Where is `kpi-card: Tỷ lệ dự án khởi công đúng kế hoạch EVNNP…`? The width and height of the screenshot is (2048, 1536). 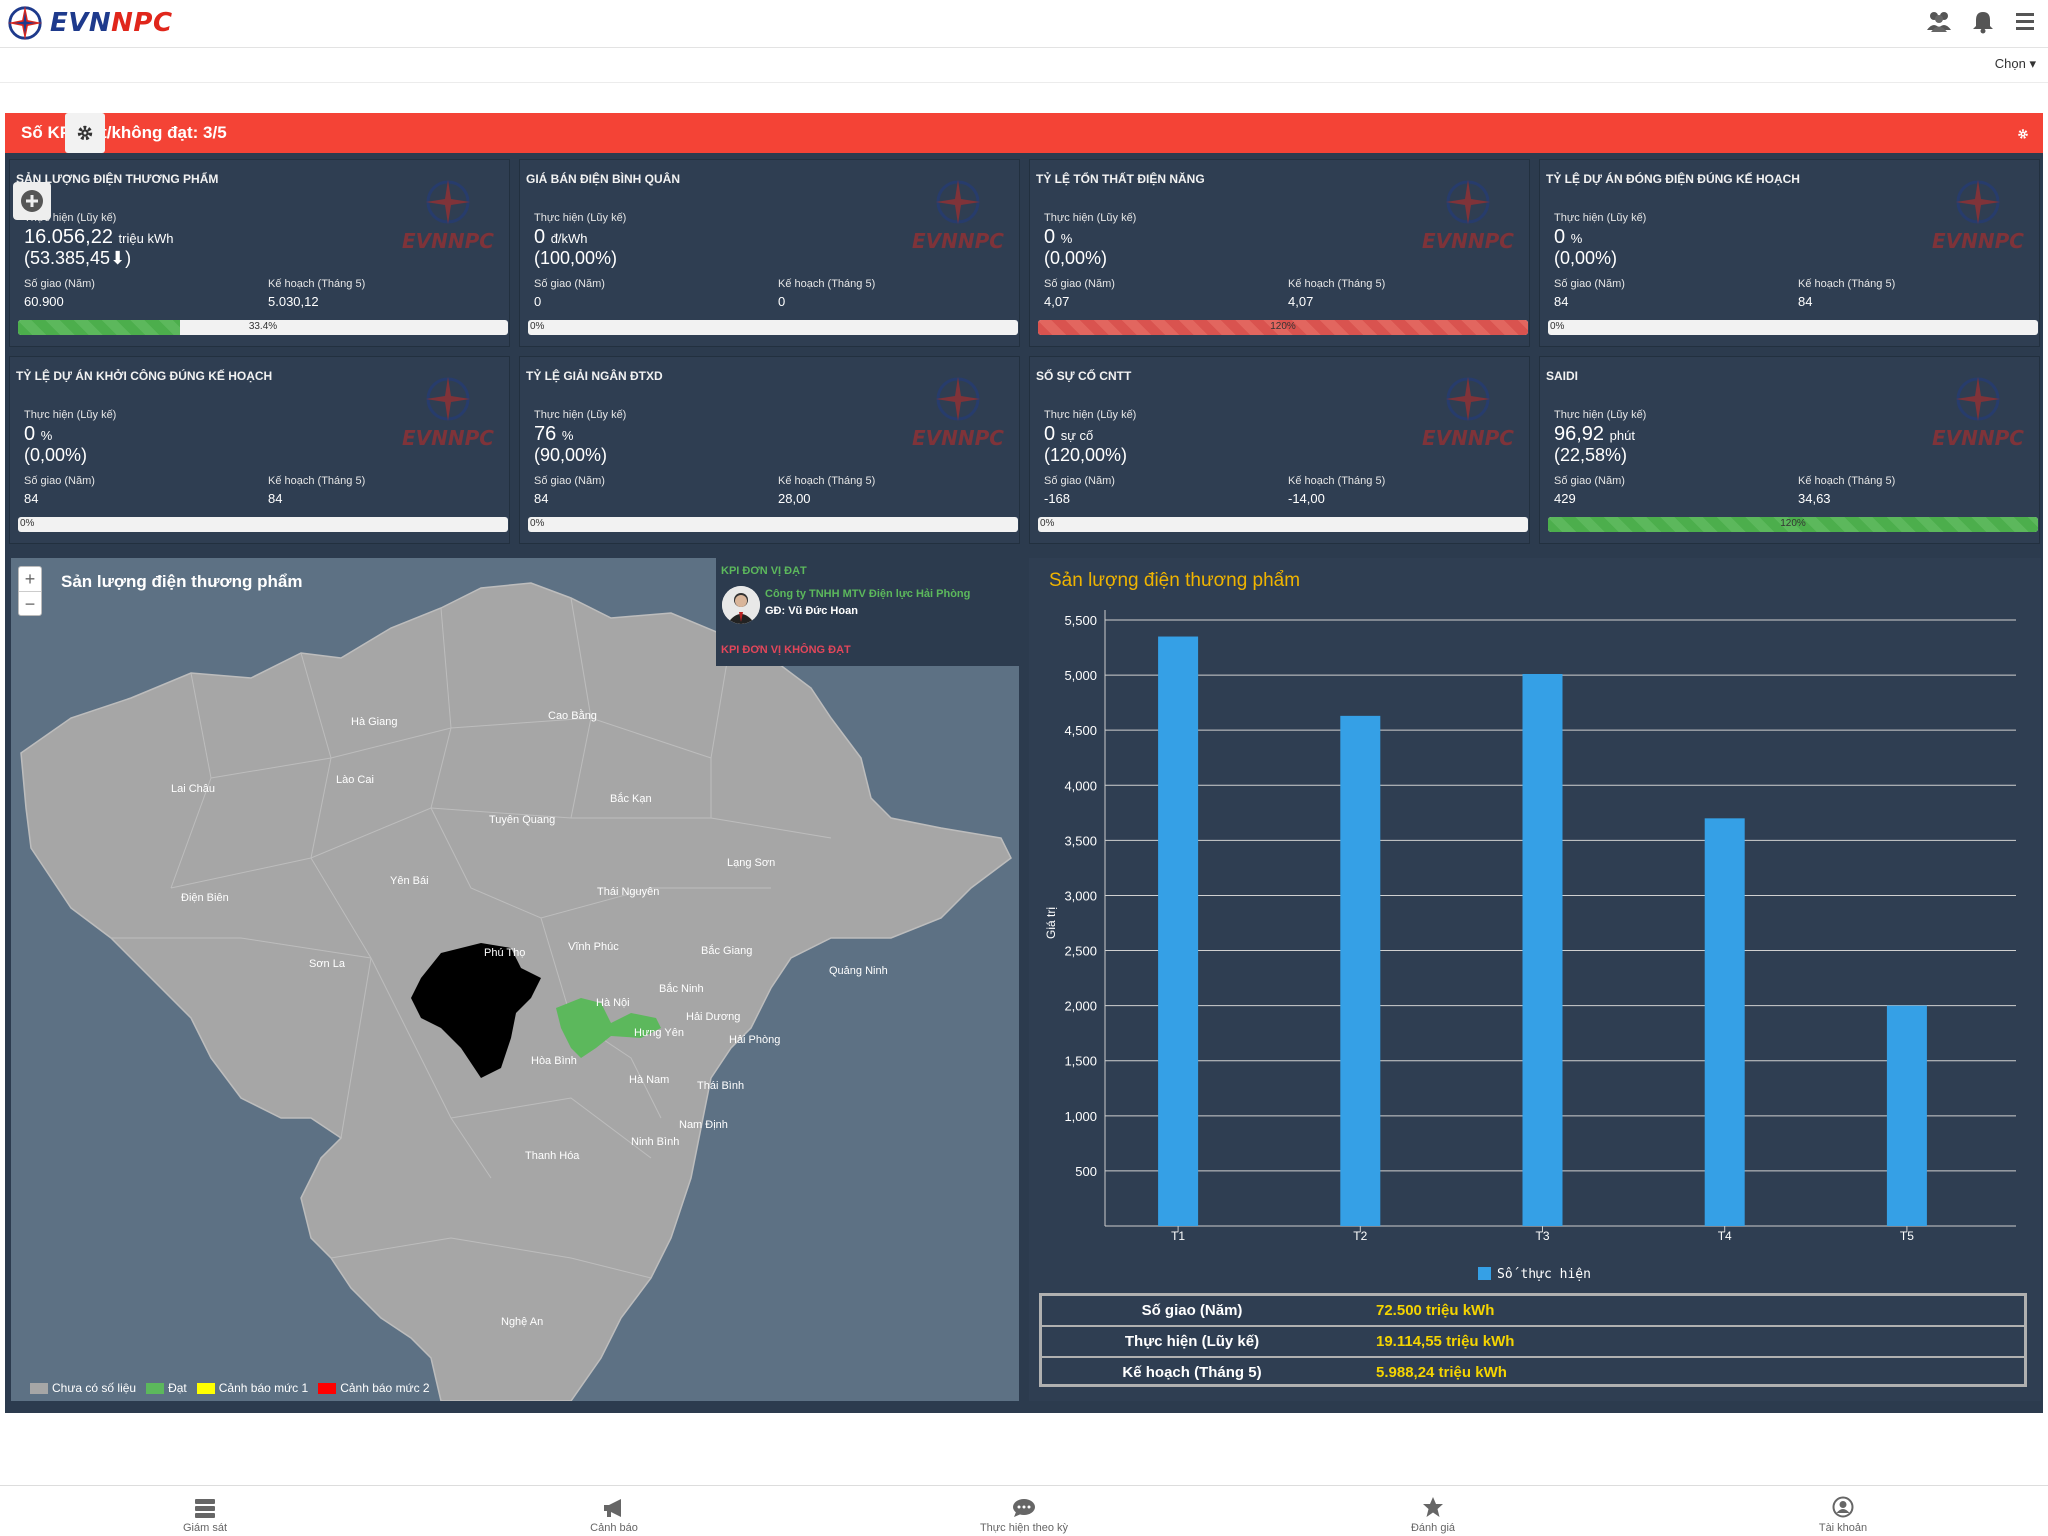 kpi-card: Tỷ lệ dự án khởi công đúng kế hoạch EVNNP… is located at coordinates (259, 450).